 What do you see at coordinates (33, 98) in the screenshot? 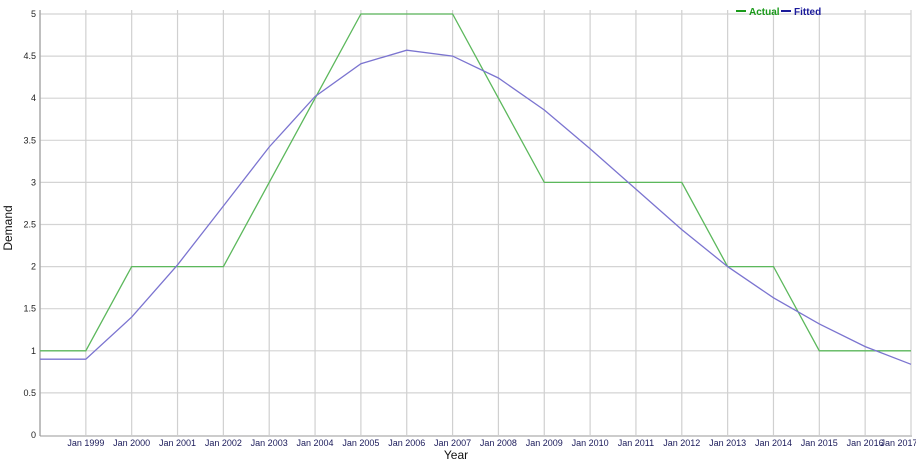
I see `y-tick-label: 4` at bounding box center [33, 98].